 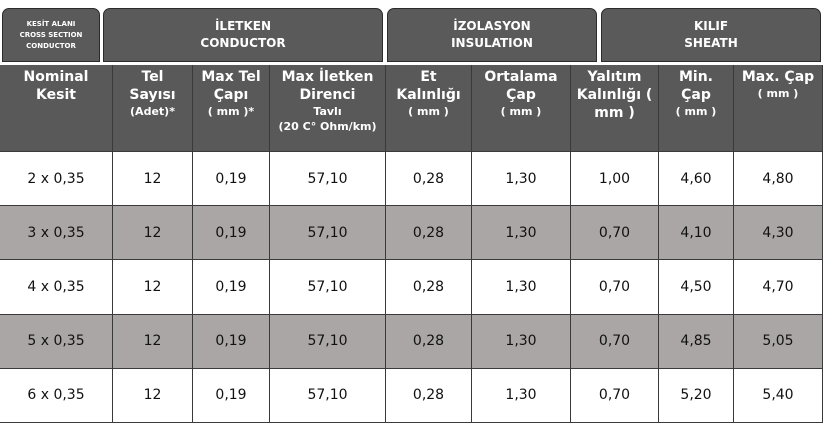 What do you see at coordinates (231, 111) in the screenshot?
I see `column-header-unit: ( mm )*` at bounding box center [231, 111].